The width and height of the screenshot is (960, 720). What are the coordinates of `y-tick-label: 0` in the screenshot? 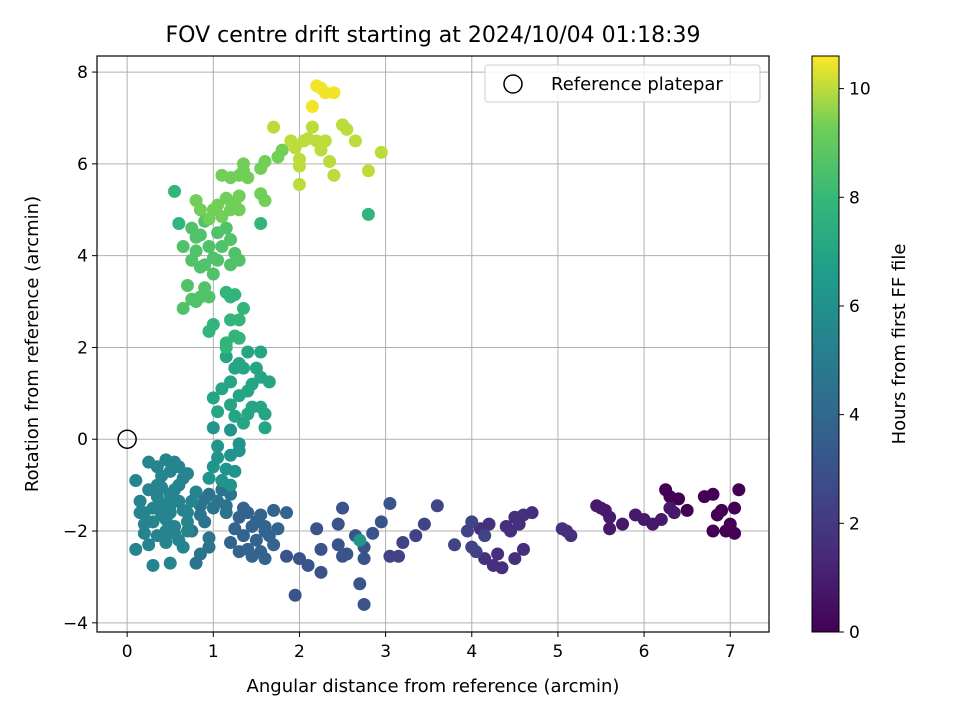 It's located at (82, 440).